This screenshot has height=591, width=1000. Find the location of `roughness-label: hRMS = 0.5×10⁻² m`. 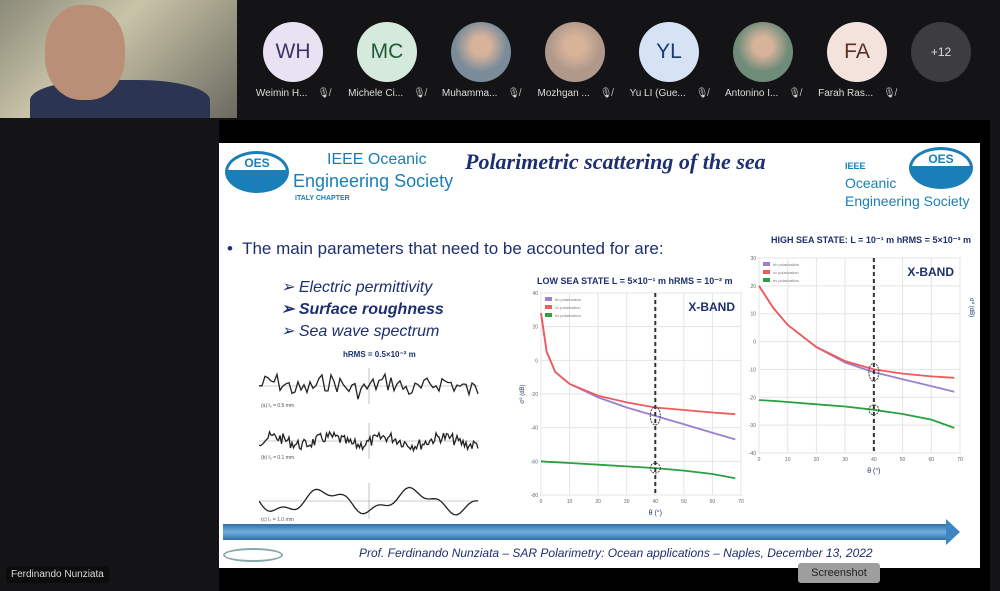

roughness-label: hRMS = 0.5×10⁻² m is located at coordinates (379, 354).